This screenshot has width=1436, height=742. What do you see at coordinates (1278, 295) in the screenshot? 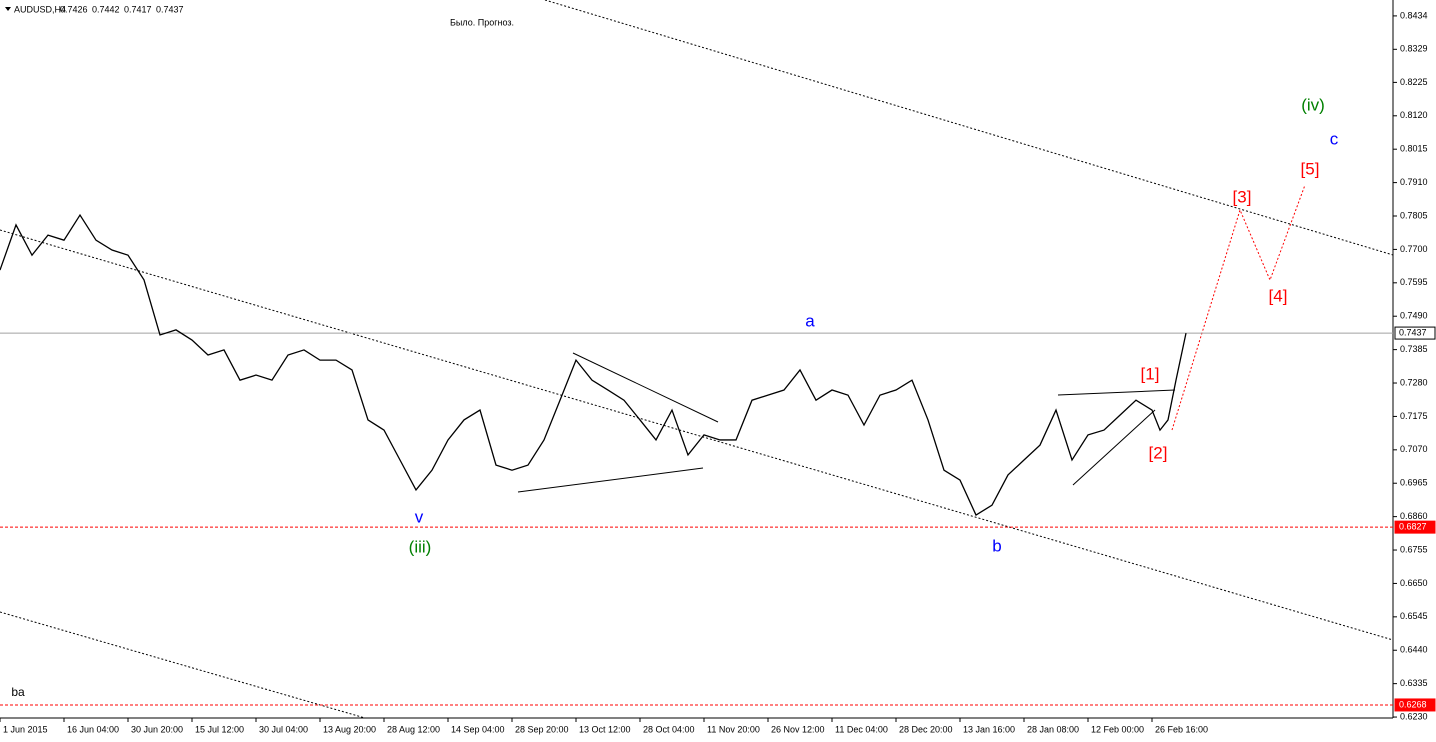
I see `wave-label: [4]` at bounding box center [1278, 295].